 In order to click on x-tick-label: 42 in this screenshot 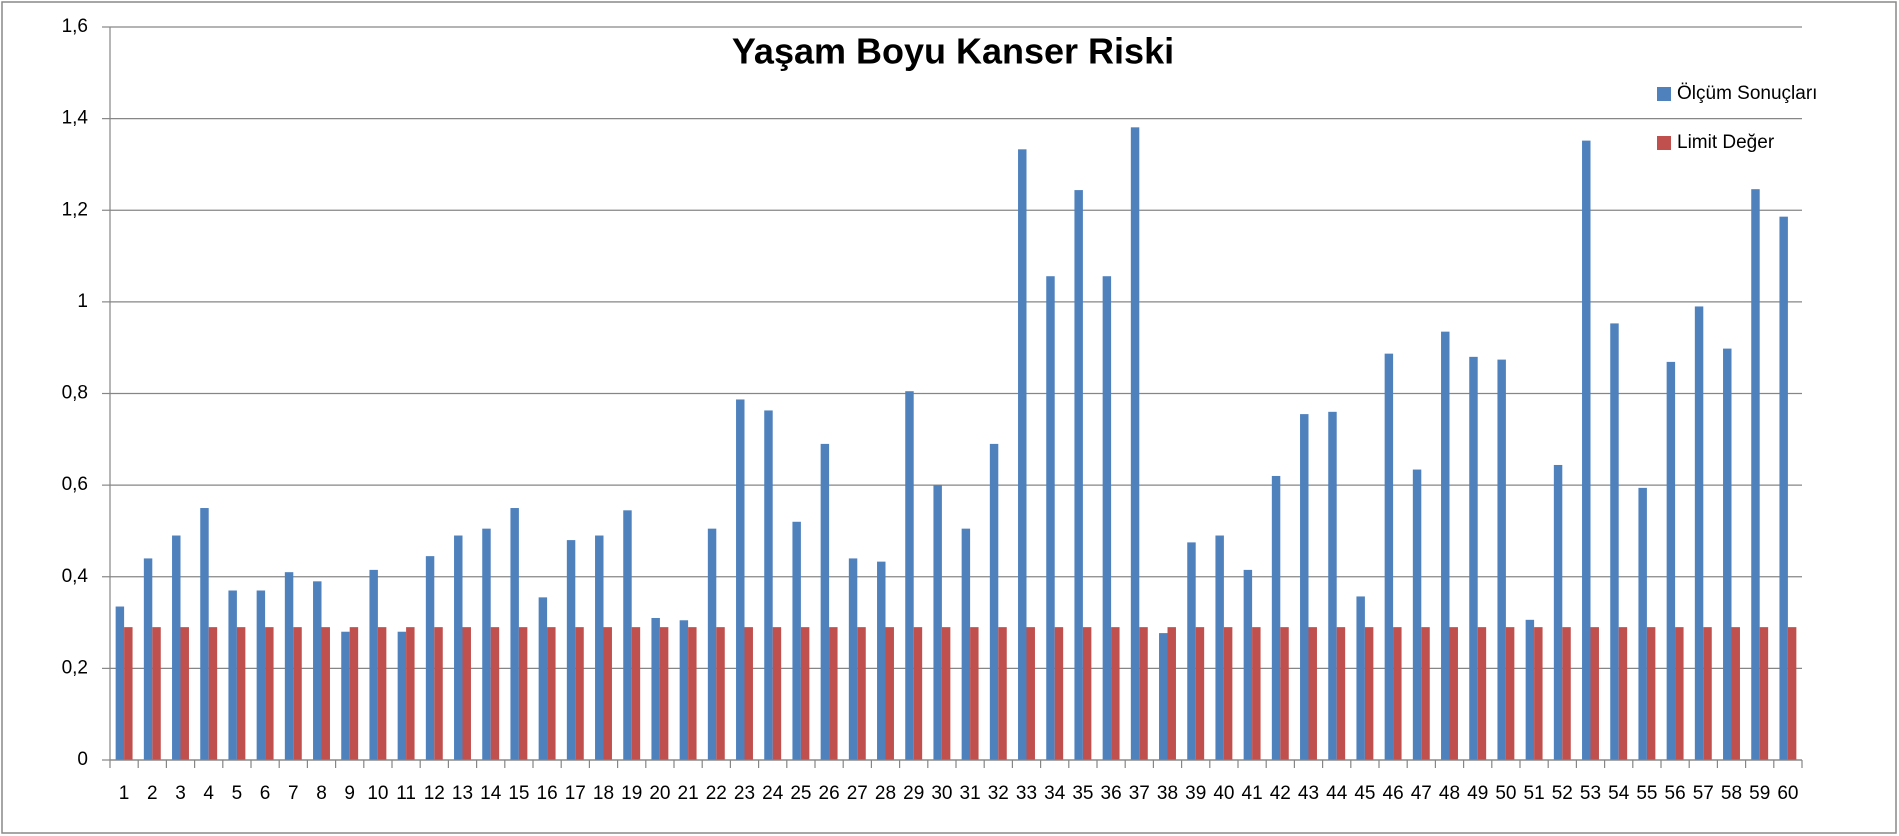, I will do `click(1280, 793)`.